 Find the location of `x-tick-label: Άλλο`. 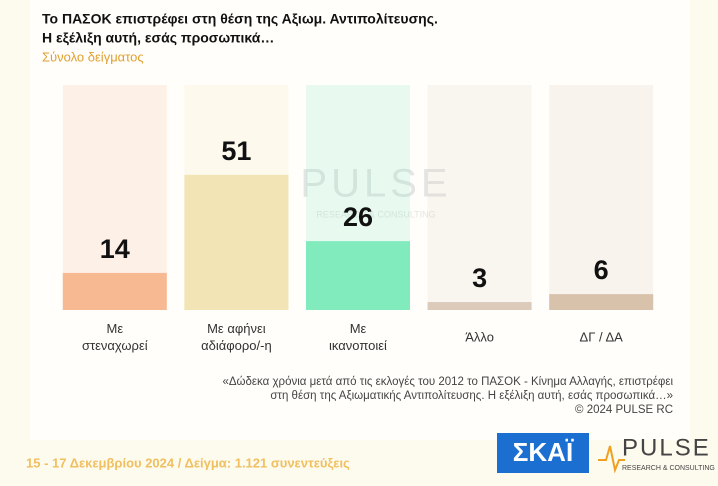

x-tick-label: Άλλο is located at coordinates (479, 336).